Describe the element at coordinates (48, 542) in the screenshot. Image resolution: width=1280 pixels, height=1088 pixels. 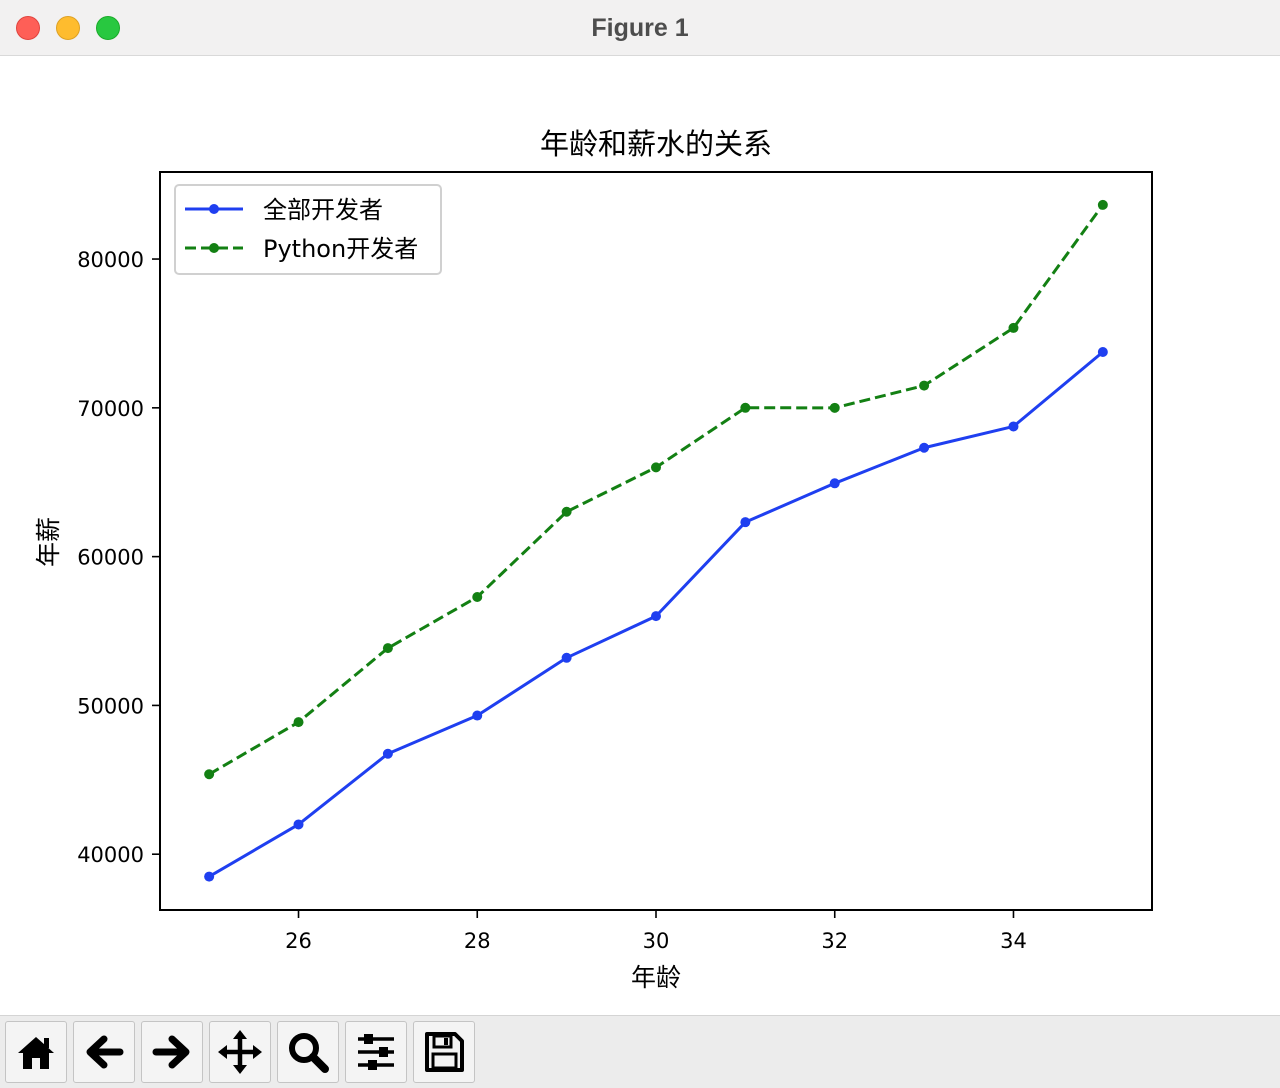
I see `y-axis-label: 年薪` at that location.